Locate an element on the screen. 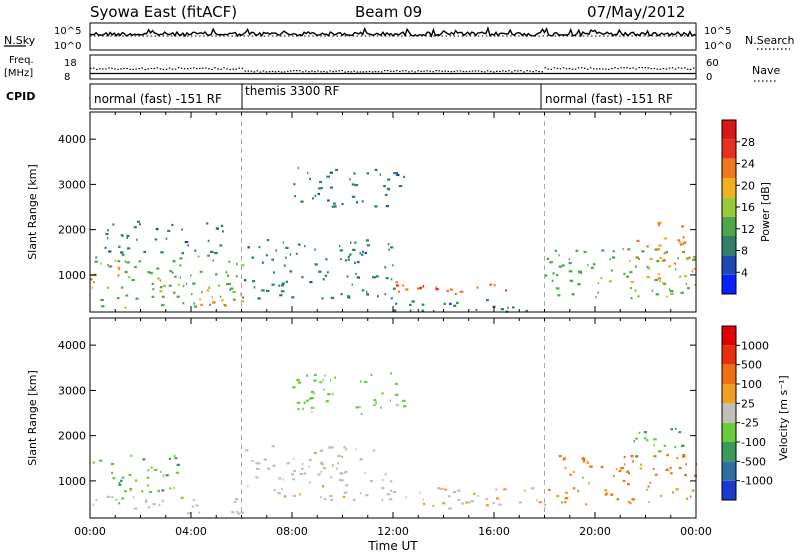 Image resolution: width=800 pixels, height=554 pixels. power-colorbar-tick-label: 4 is located at coordinates (744, 272).